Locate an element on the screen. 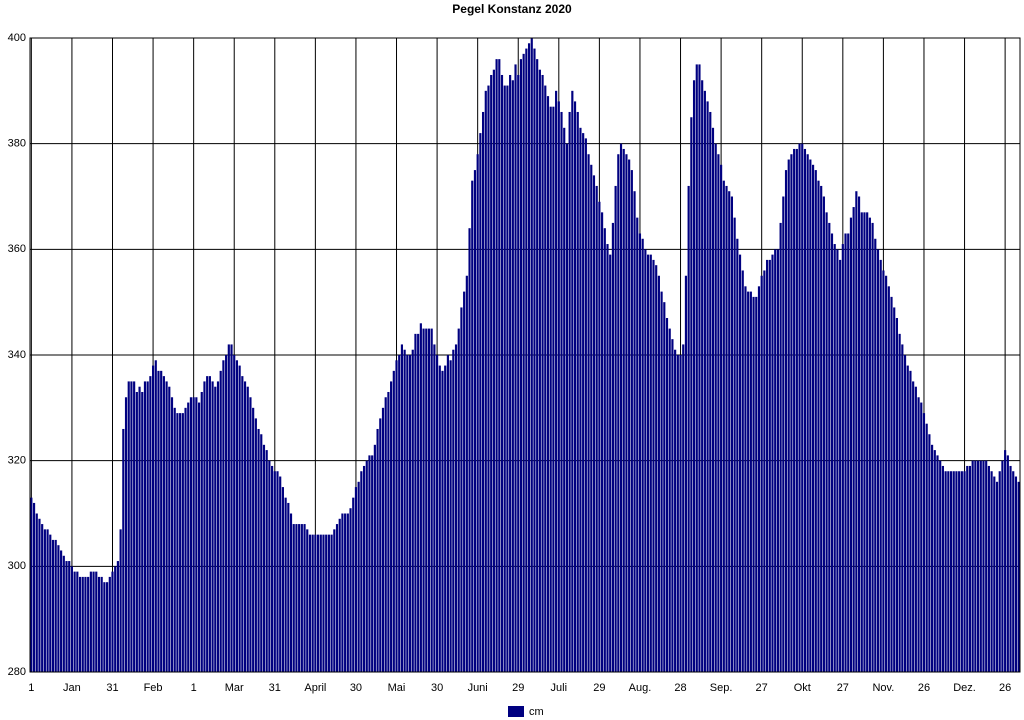 This screenshot has width=1024, height=720. x-tick-label: 1 is located at coordinates (194, 688).